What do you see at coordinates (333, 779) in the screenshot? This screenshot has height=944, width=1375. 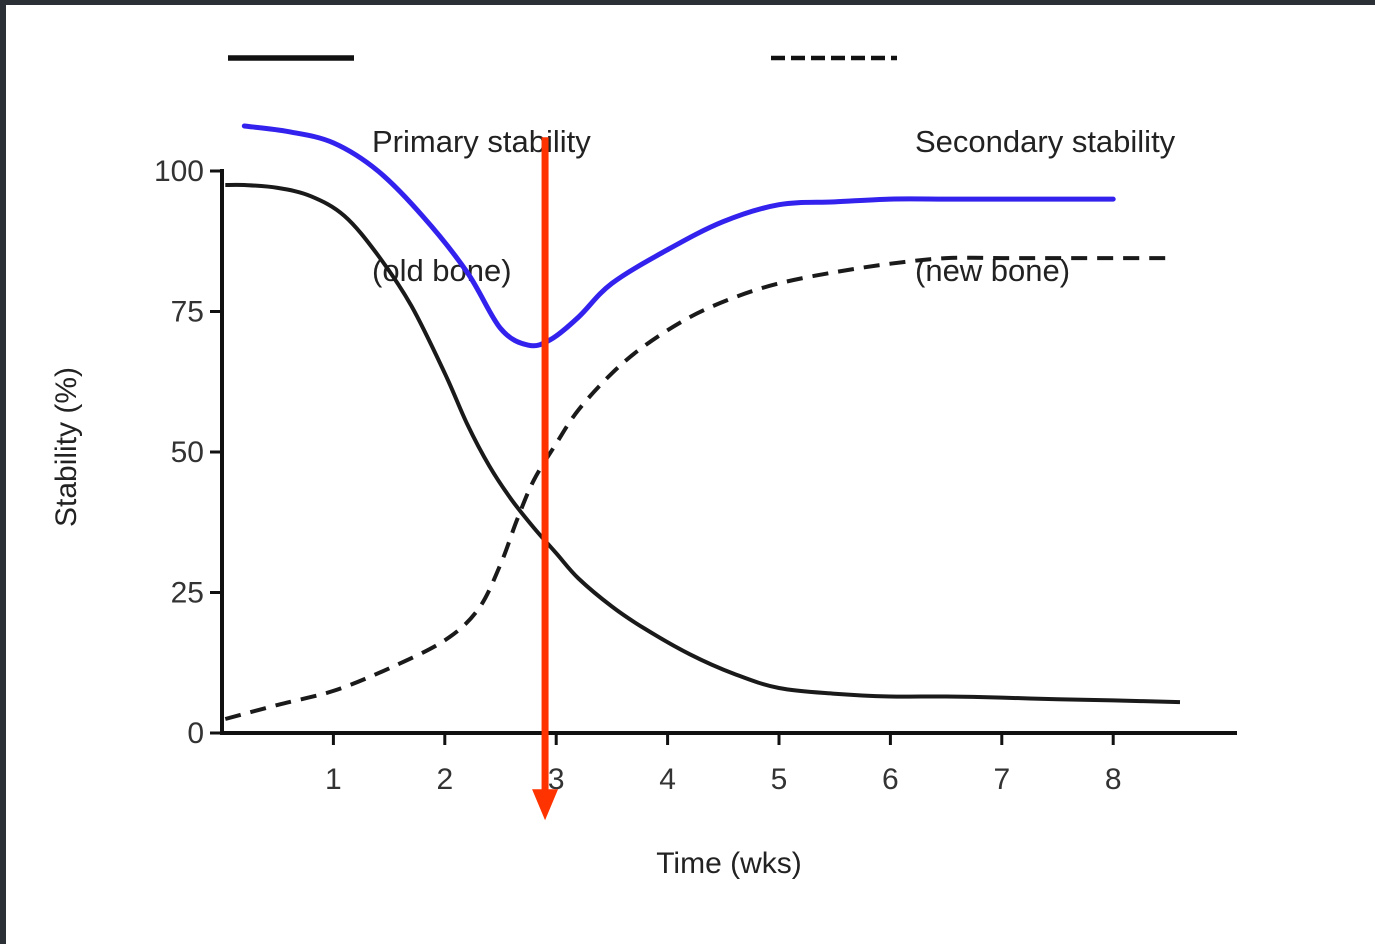 I see `x-tick-label-1: 1` at bounding box center [333, 779].